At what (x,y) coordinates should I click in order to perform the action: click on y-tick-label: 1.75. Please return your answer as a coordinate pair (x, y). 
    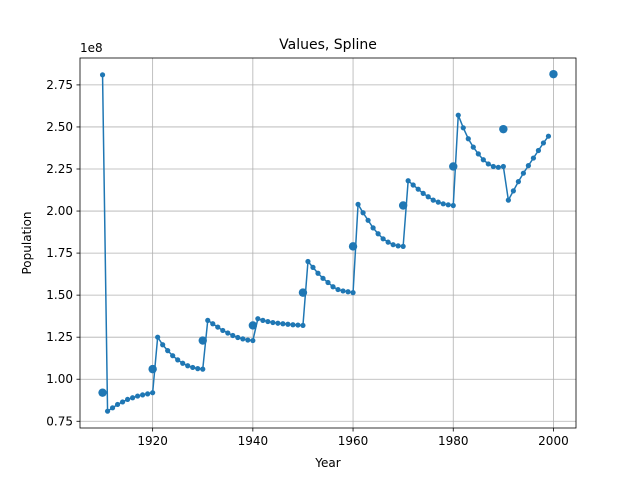
    Looking at the image, I should click on (59, 253).